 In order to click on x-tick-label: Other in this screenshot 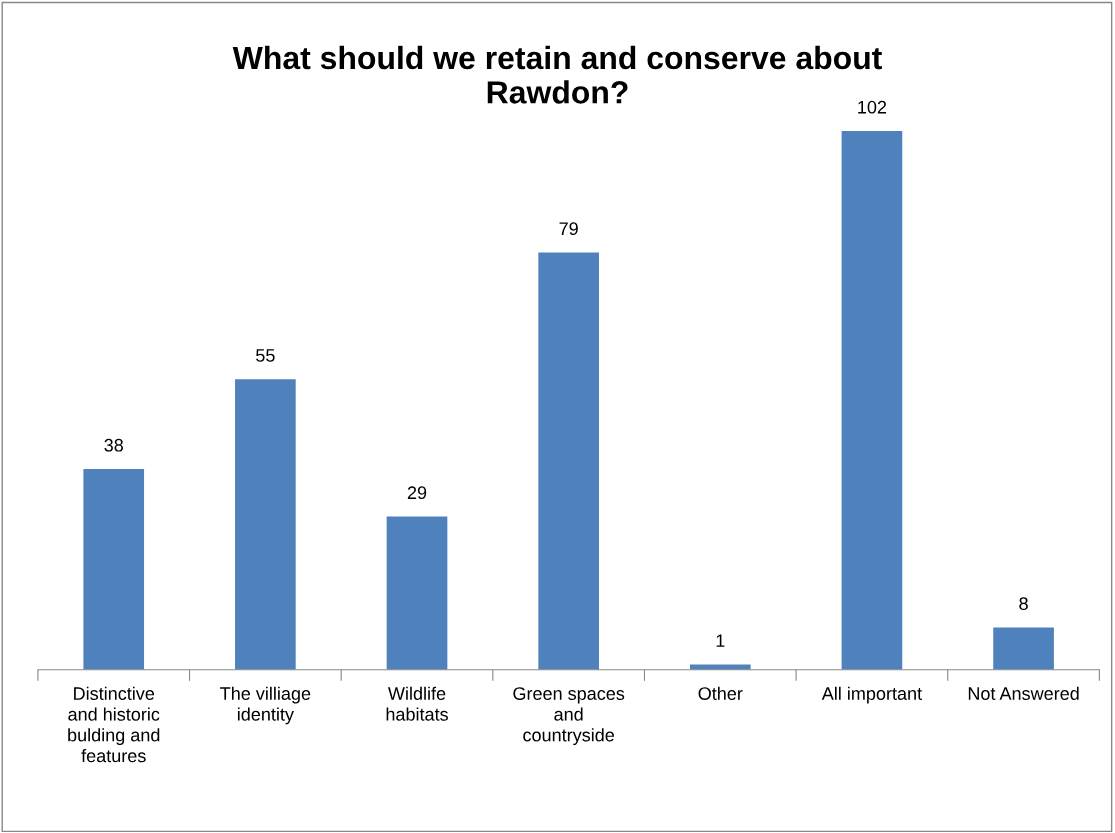, I will do `click(720, 693)`.